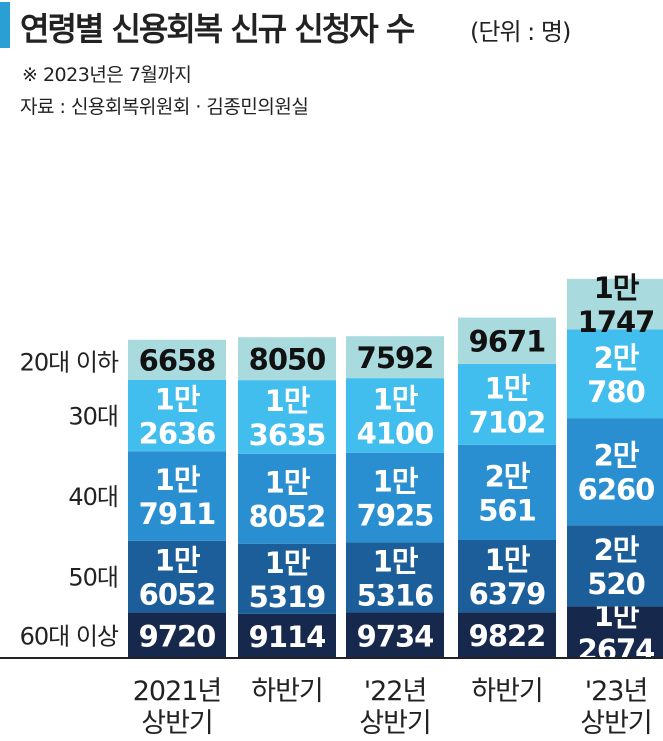  What do you see at coordinates (507, 422) in the screenshot?
I see `data-label: 7102` at bounding box center [507, 422].